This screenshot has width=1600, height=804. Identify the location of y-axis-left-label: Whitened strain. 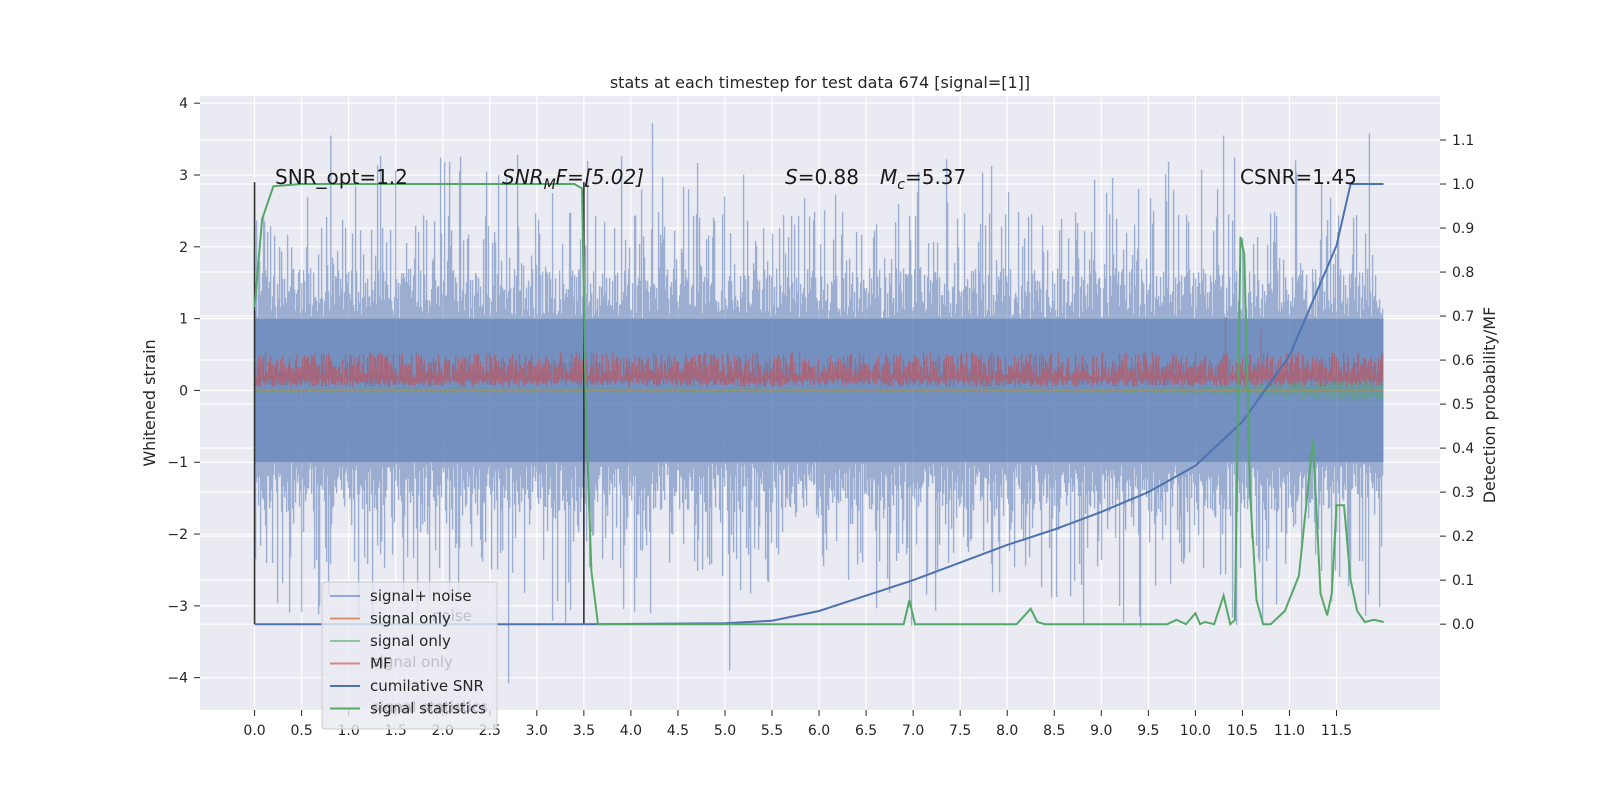
(149, 402).